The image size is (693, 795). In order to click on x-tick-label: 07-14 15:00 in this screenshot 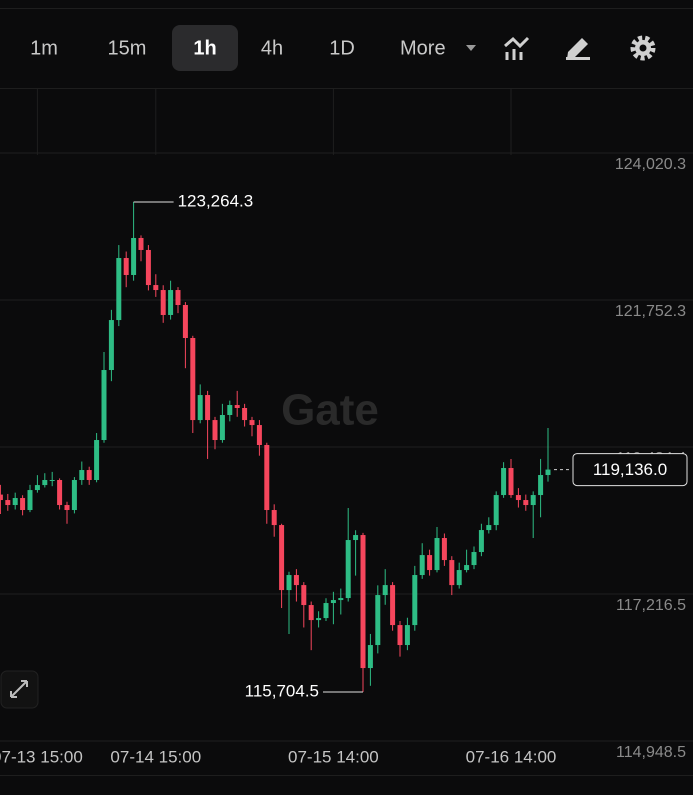, I will do `click(155, 756)`.